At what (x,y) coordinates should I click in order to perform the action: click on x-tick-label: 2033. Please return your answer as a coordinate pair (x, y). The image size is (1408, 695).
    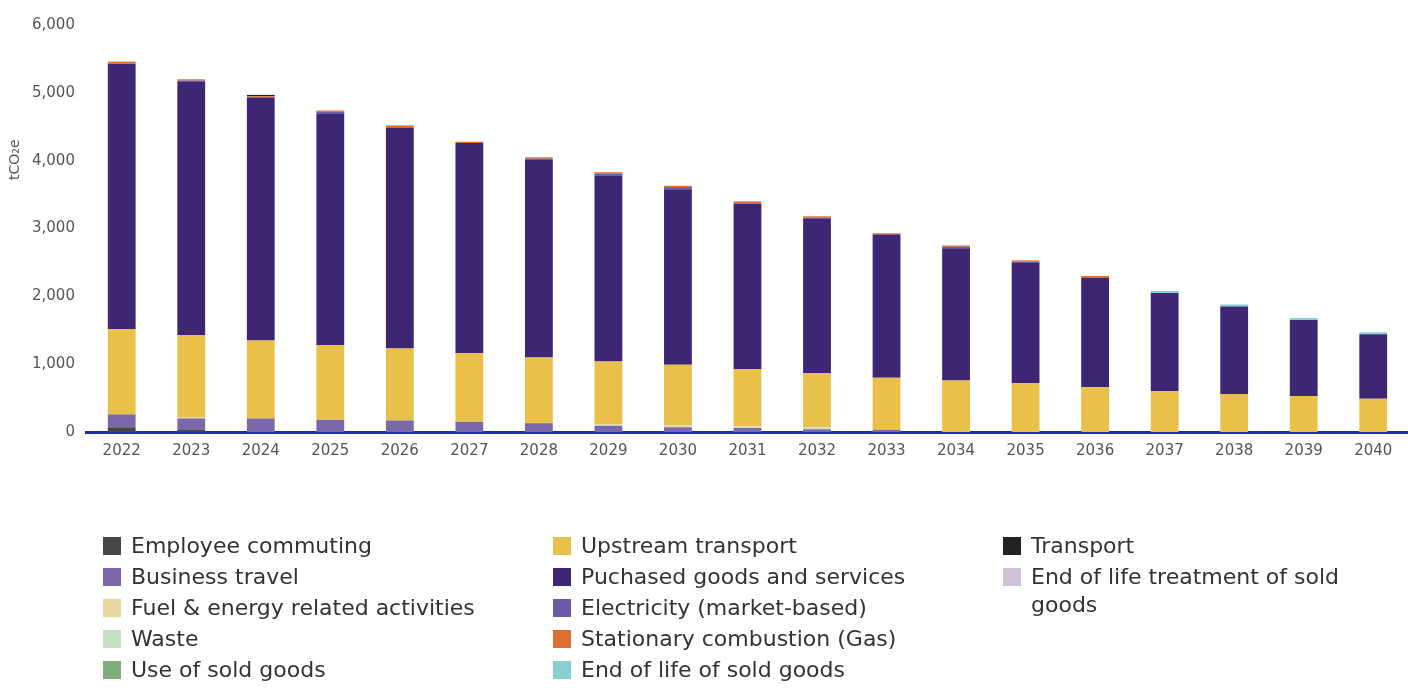
    Looking at the image, I should click on (886, 449).